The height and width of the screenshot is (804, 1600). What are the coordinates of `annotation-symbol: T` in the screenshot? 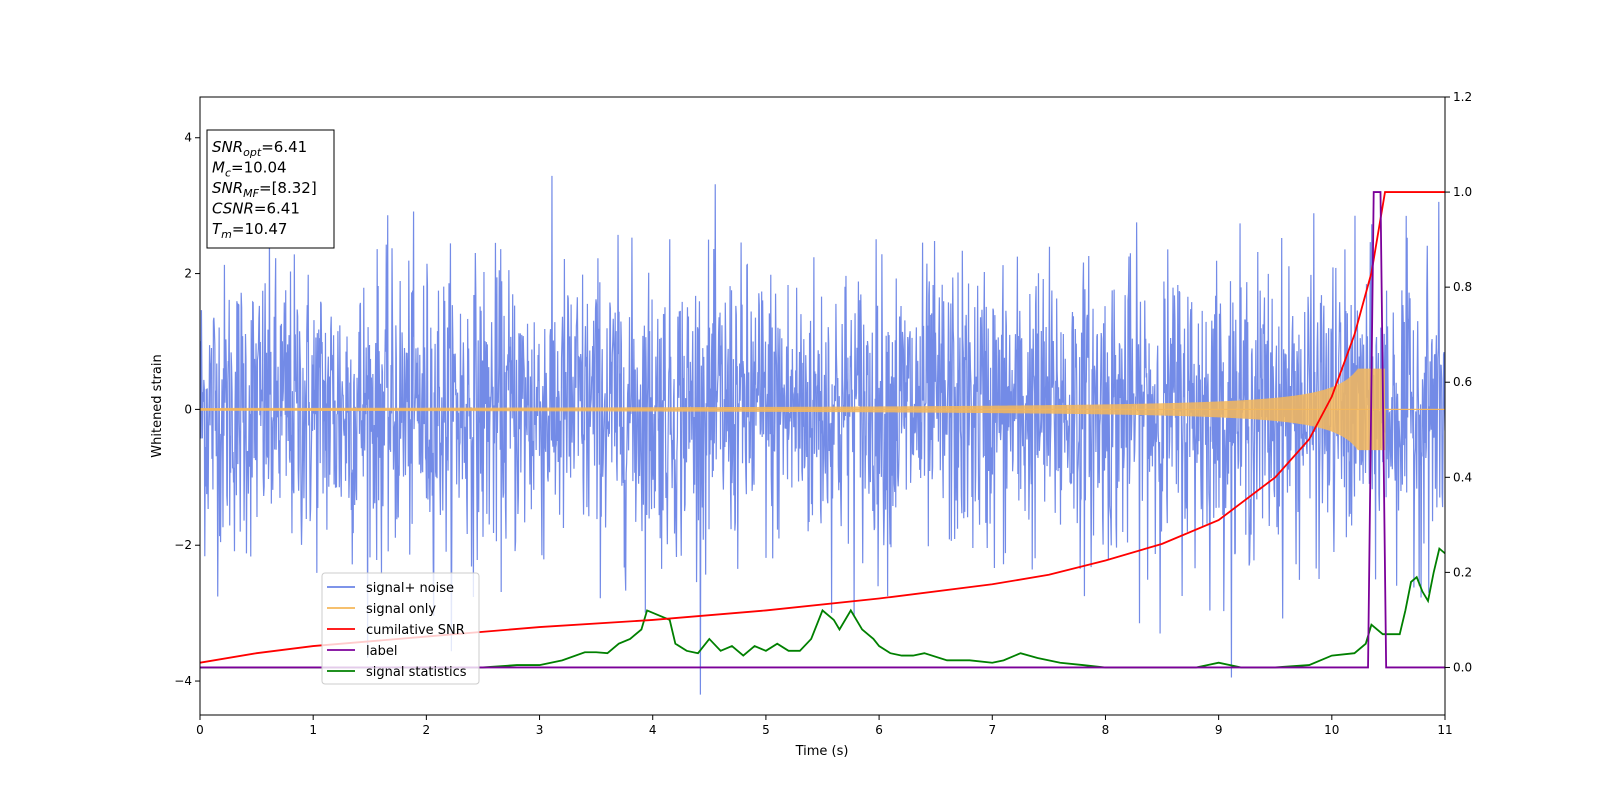 It's located at (217, 229).